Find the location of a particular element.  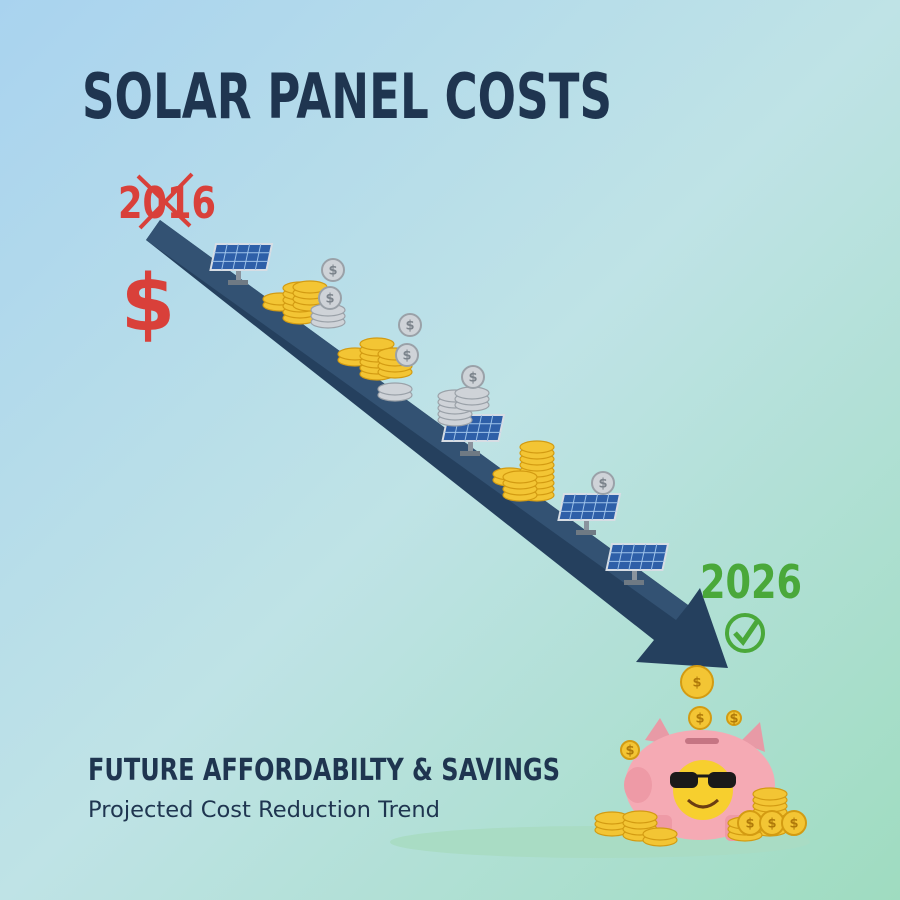

start-dollar: $ is located at coordinates (148, 304).